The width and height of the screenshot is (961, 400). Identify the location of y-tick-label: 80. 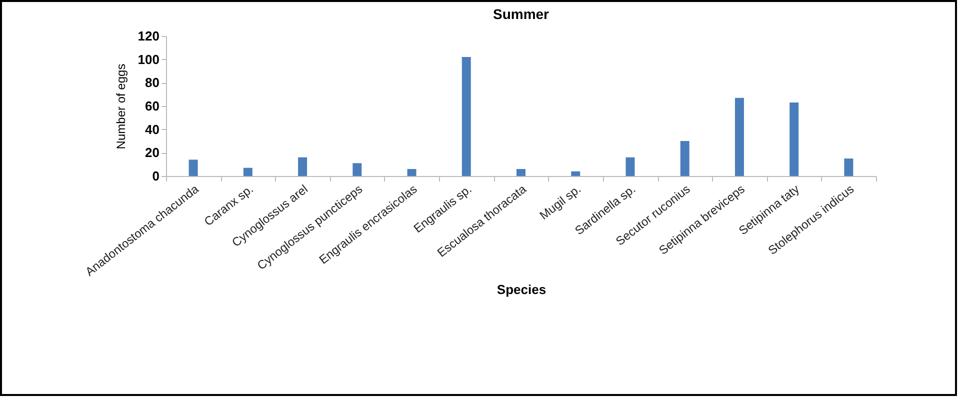
(152, 82).